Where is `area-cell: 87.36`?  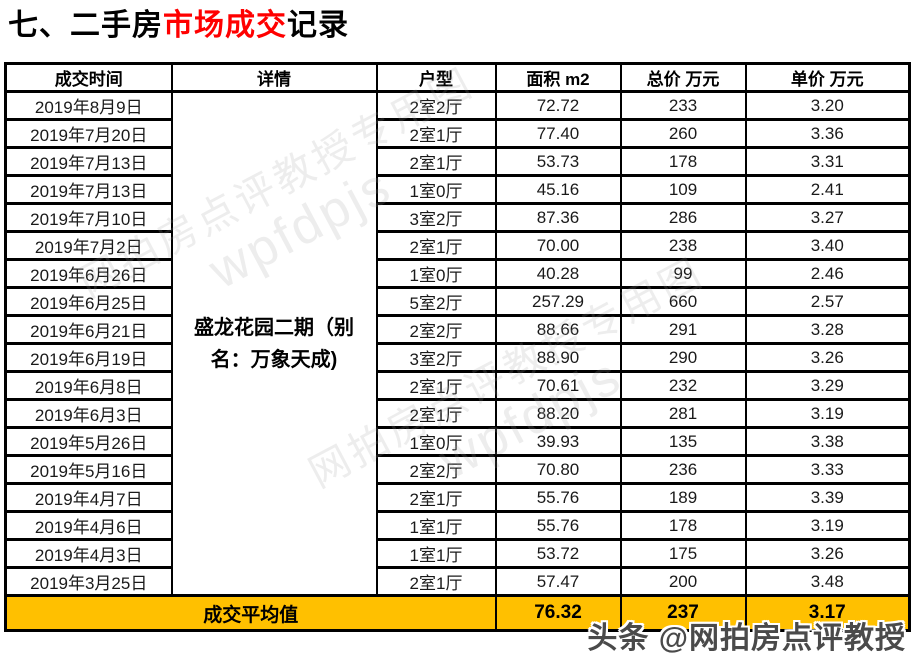 area-cell: 87.36 is located at coordinates (558, 217).